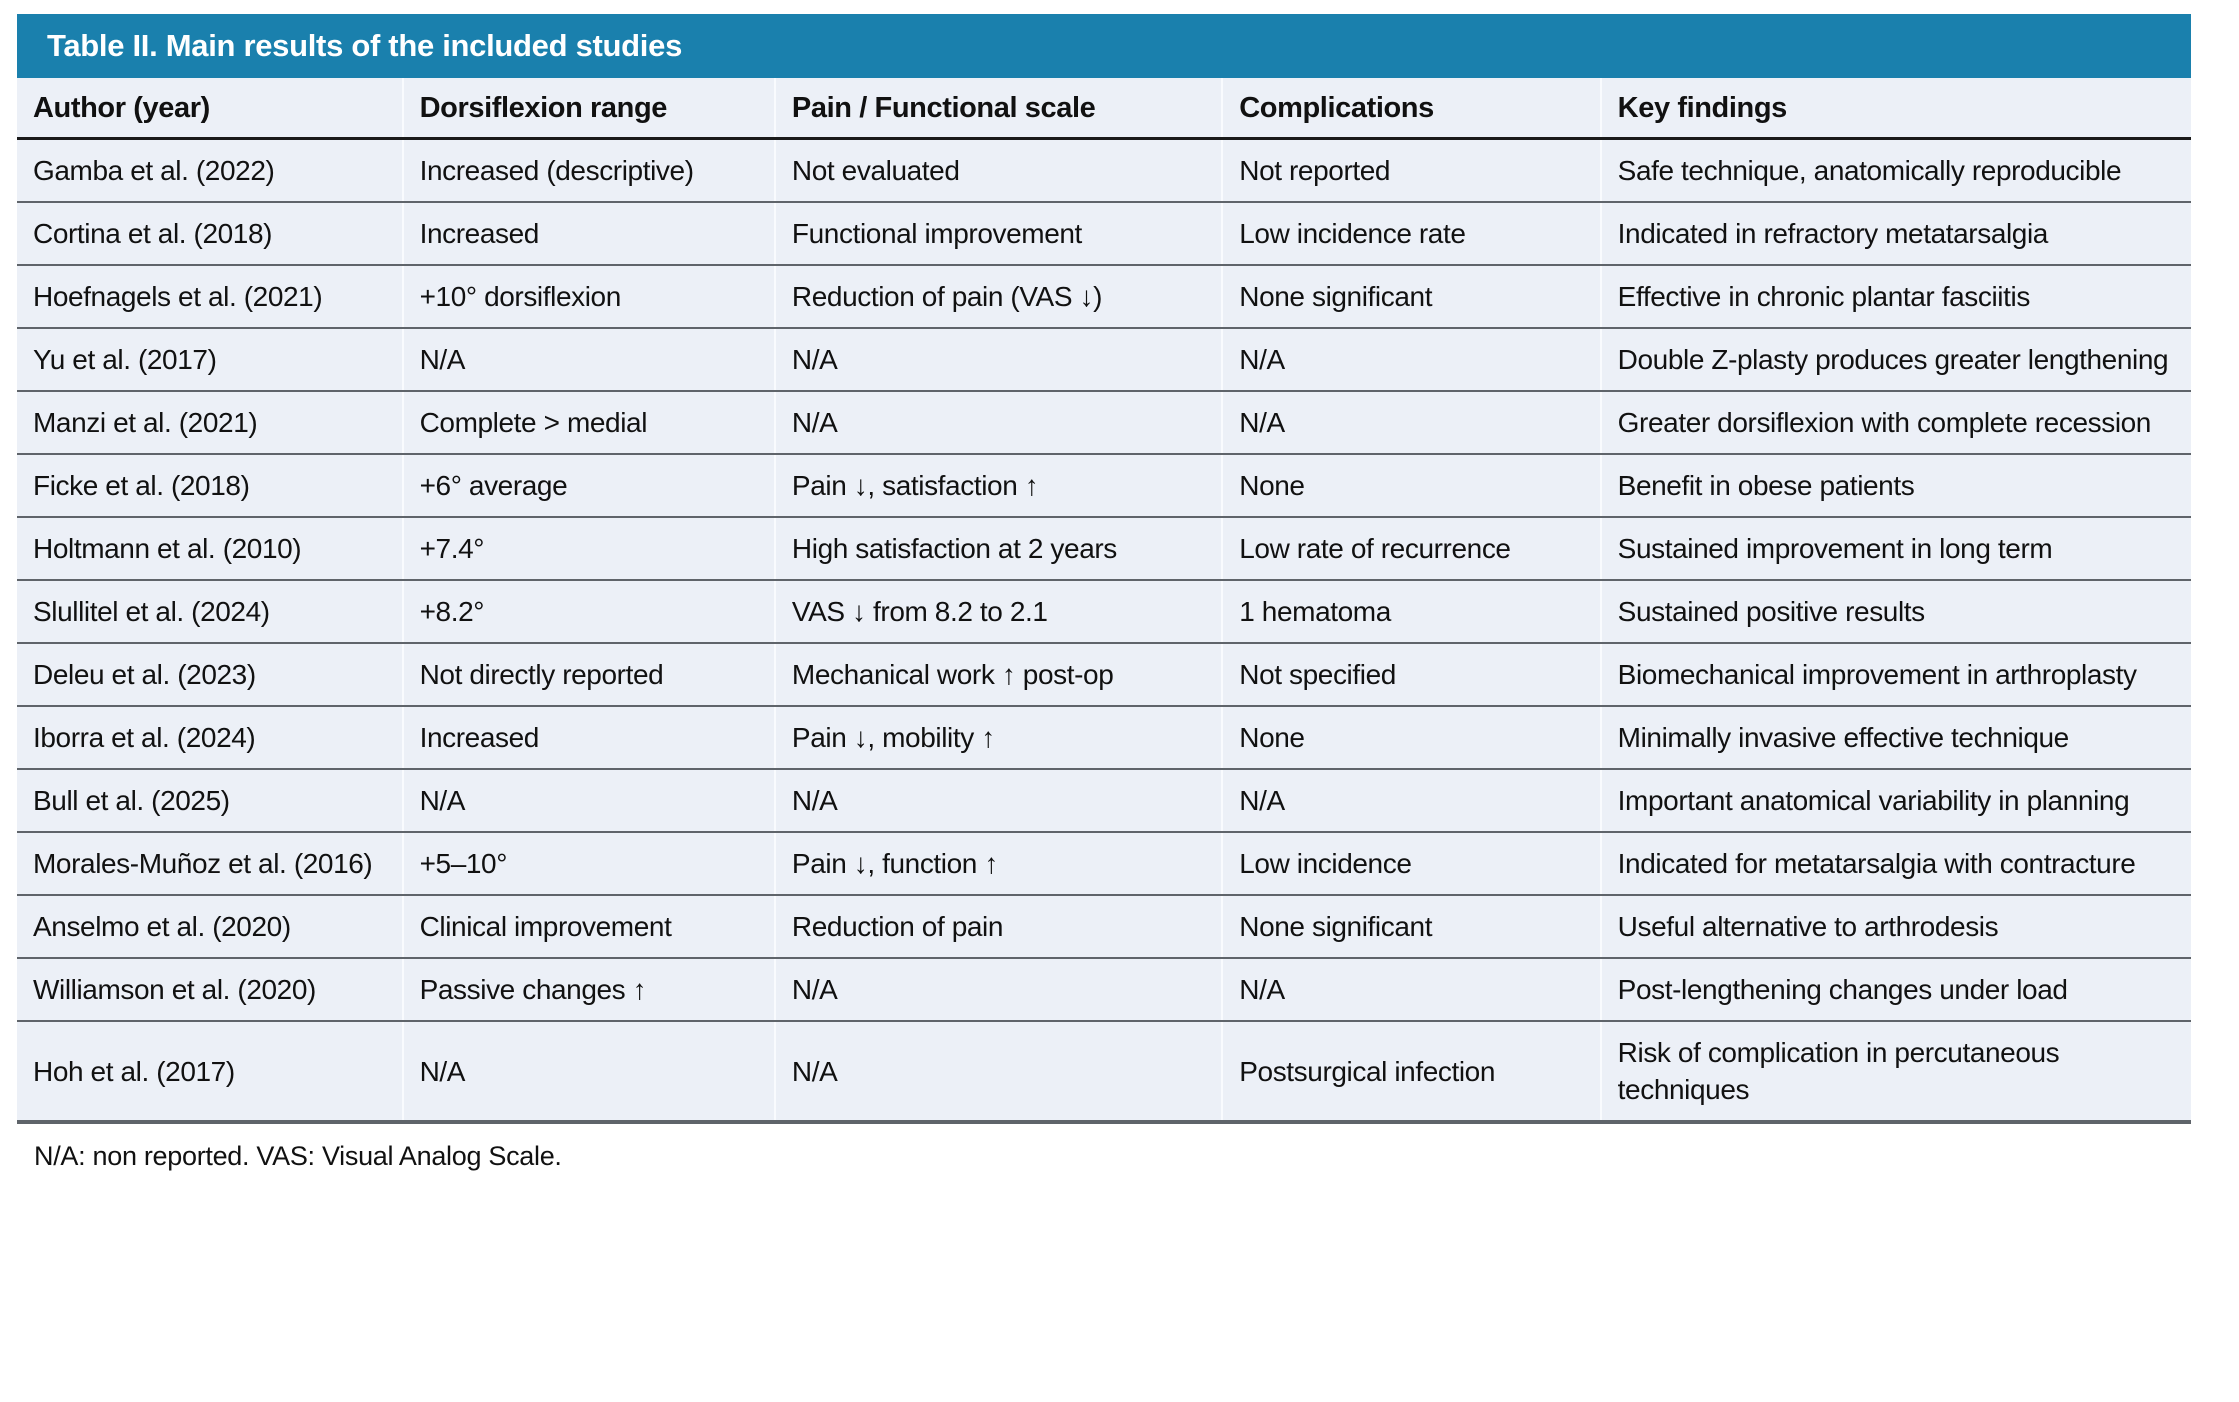 This screenshot has height=1402, width=2239. I want to click on table-cell: Hoh et al. (2017), so click(210, 1072).